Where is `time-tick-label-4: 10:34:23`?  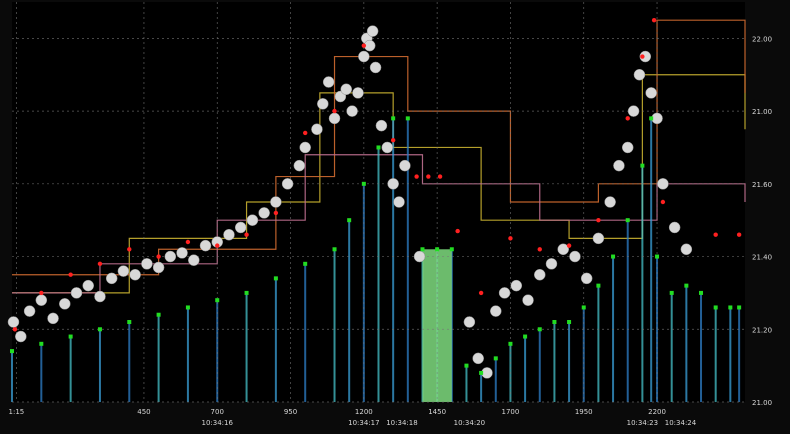 time-tick-label-4: 10:34:23 is located at coordinates (642, 423).